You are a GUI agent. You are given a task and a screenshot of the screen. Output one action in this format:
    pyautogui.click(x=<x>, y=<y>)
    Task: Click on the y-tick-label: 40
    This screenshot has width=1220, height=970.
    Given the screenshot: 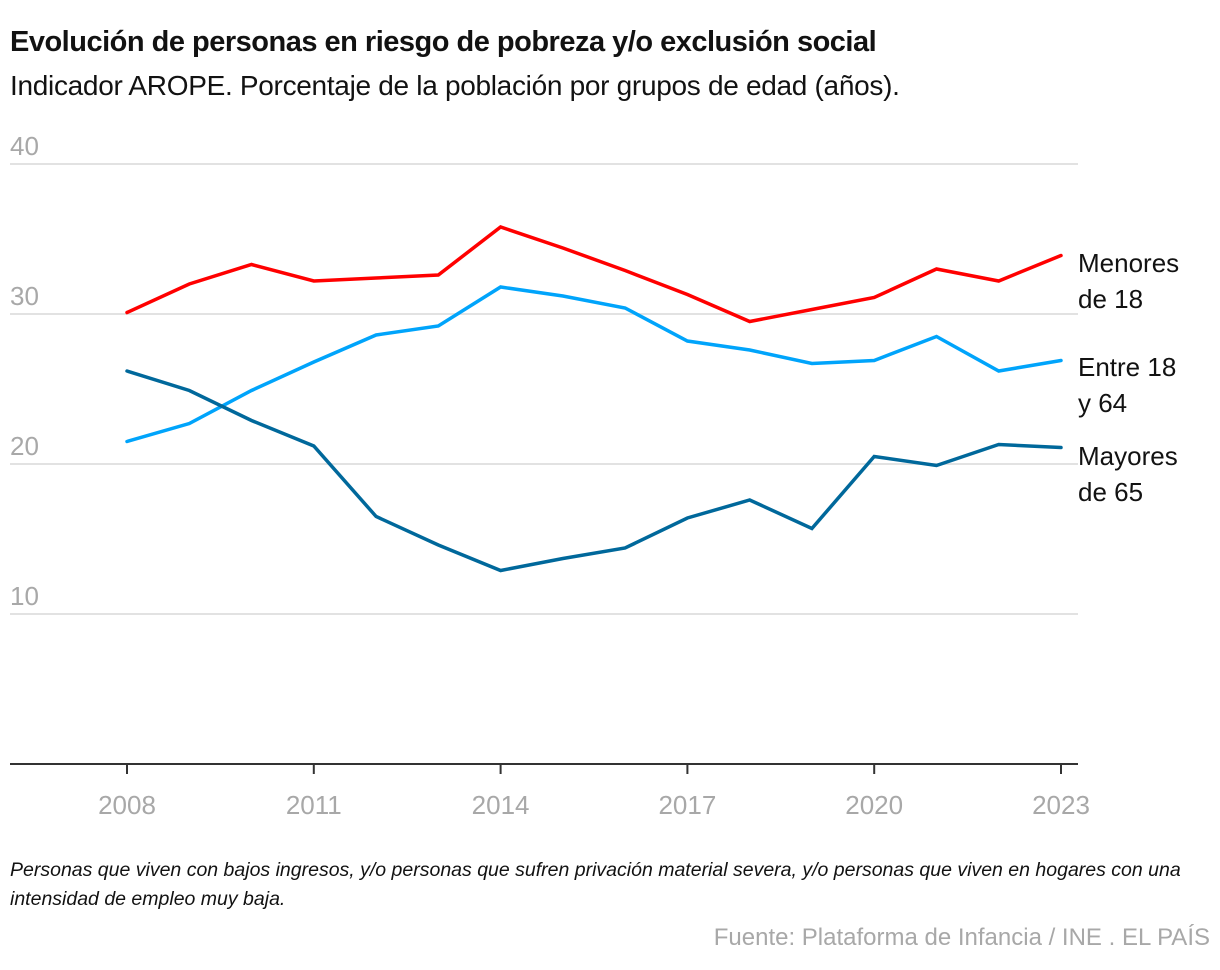 What is the action you would take?
    pyautogui.click(x=24, y=146)
    